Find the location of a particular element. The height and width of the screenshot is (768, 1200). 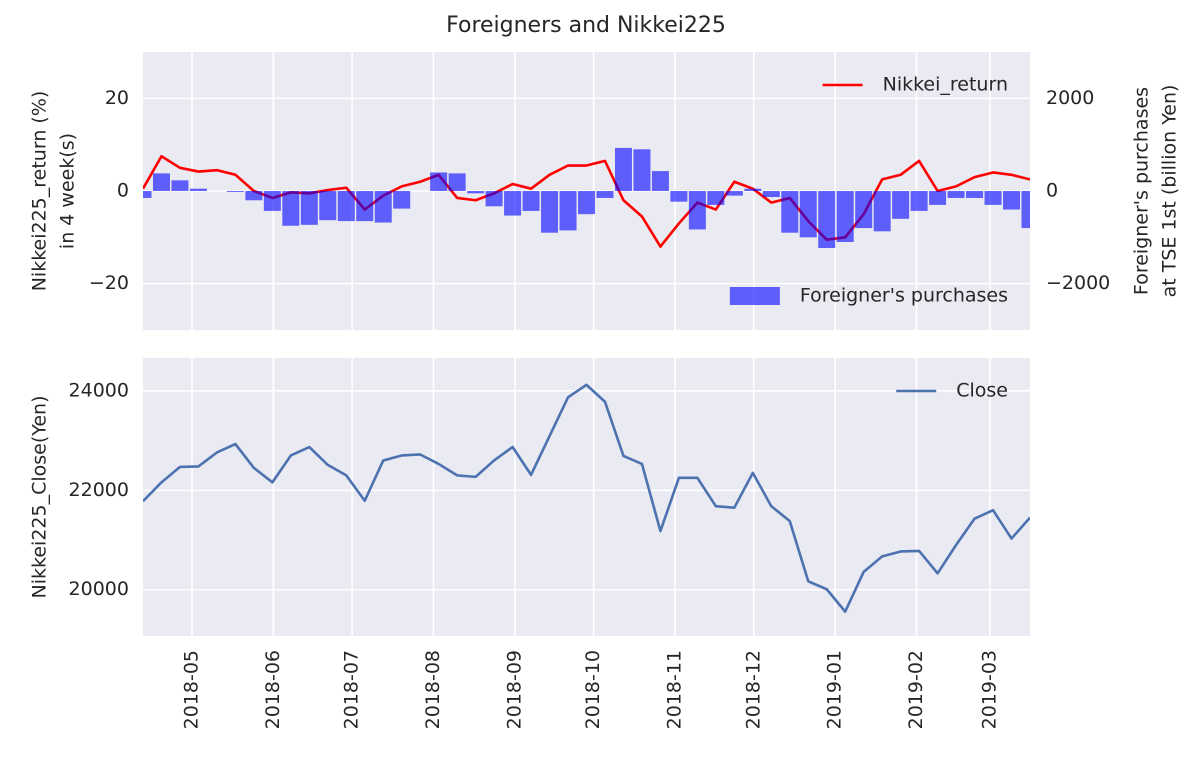

y-axis-label: Nikkei225_Close(Yen) is located at coordinates (40, 497).